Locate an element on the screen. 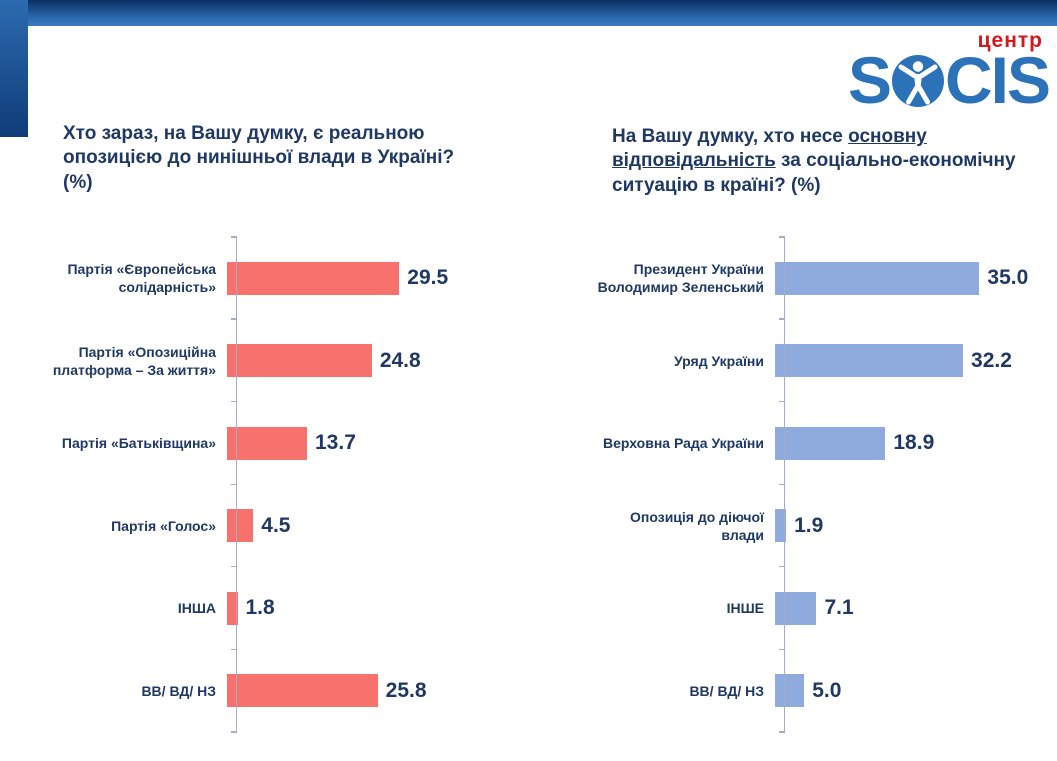 The height and width of the screenshot is (761, 1057). category-label: ІНША is located at coordinates (196, 608).